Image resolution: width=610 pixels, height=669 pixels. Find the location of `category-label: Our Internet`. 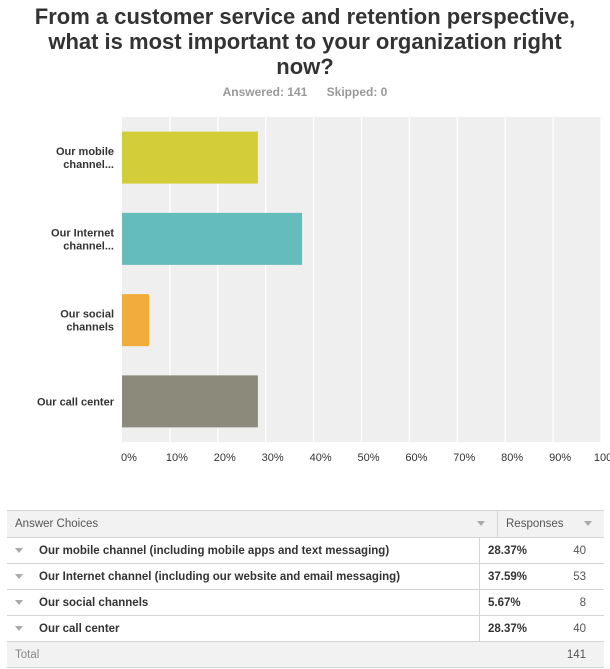

category-label: Our Internet is located at coordinates (82, 233).